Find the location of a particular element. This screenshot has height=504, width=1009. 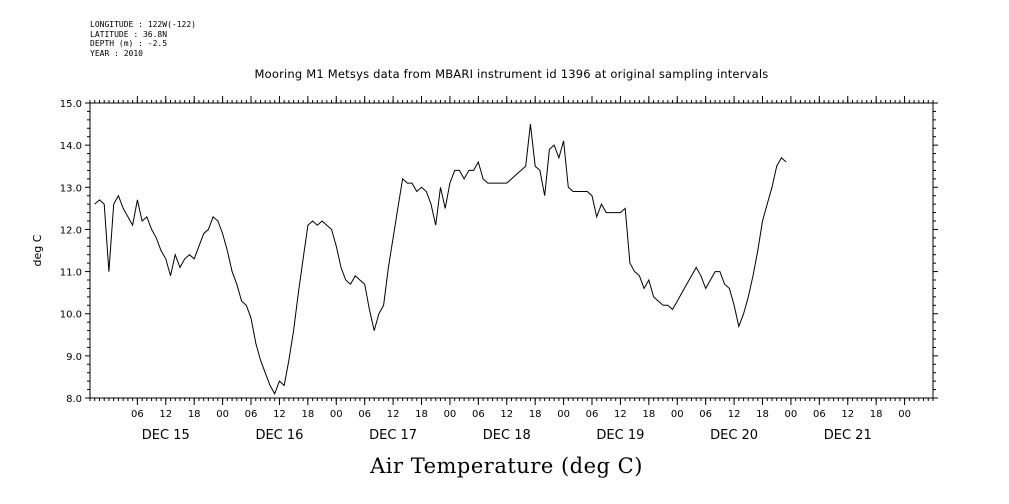

x-day-label: DEC 19 is located at coordinates (620, 435).